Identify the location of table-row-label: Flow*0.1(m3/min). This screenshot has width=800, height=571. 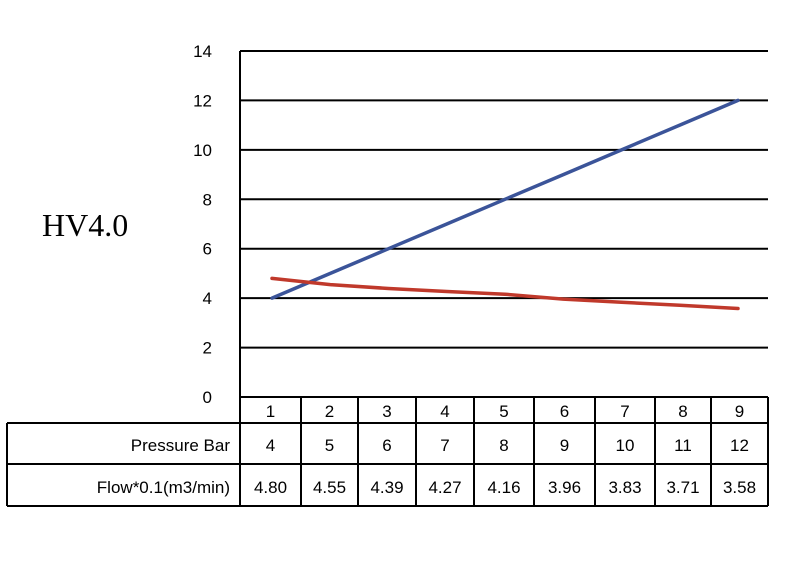
(163, 487).